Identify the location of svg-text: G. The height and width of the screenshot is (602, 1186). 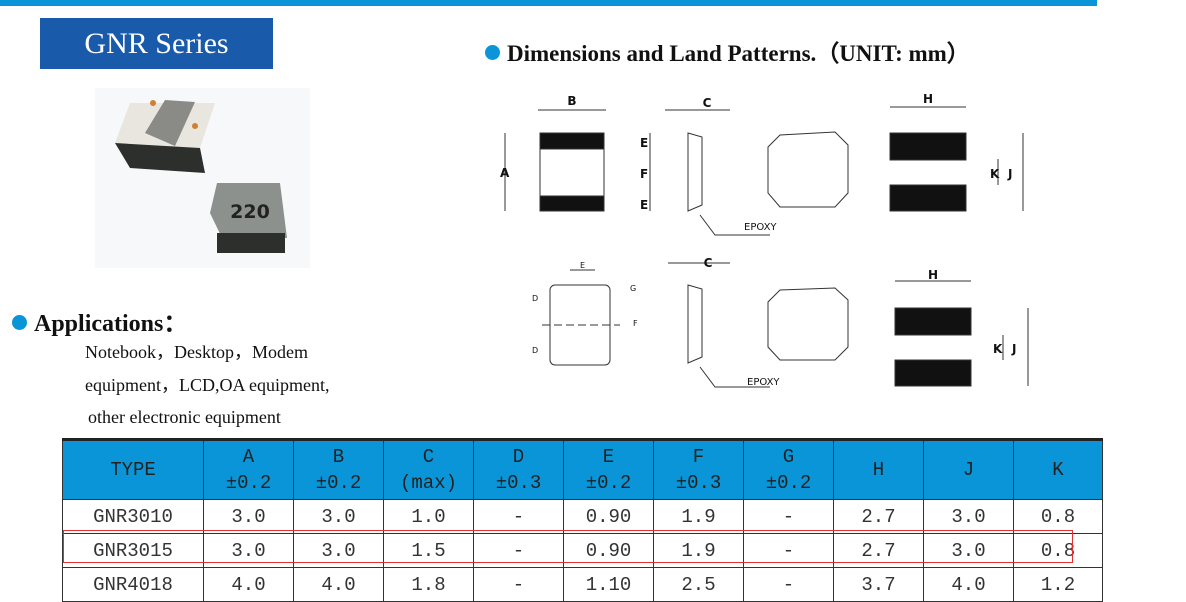
(633, 288).